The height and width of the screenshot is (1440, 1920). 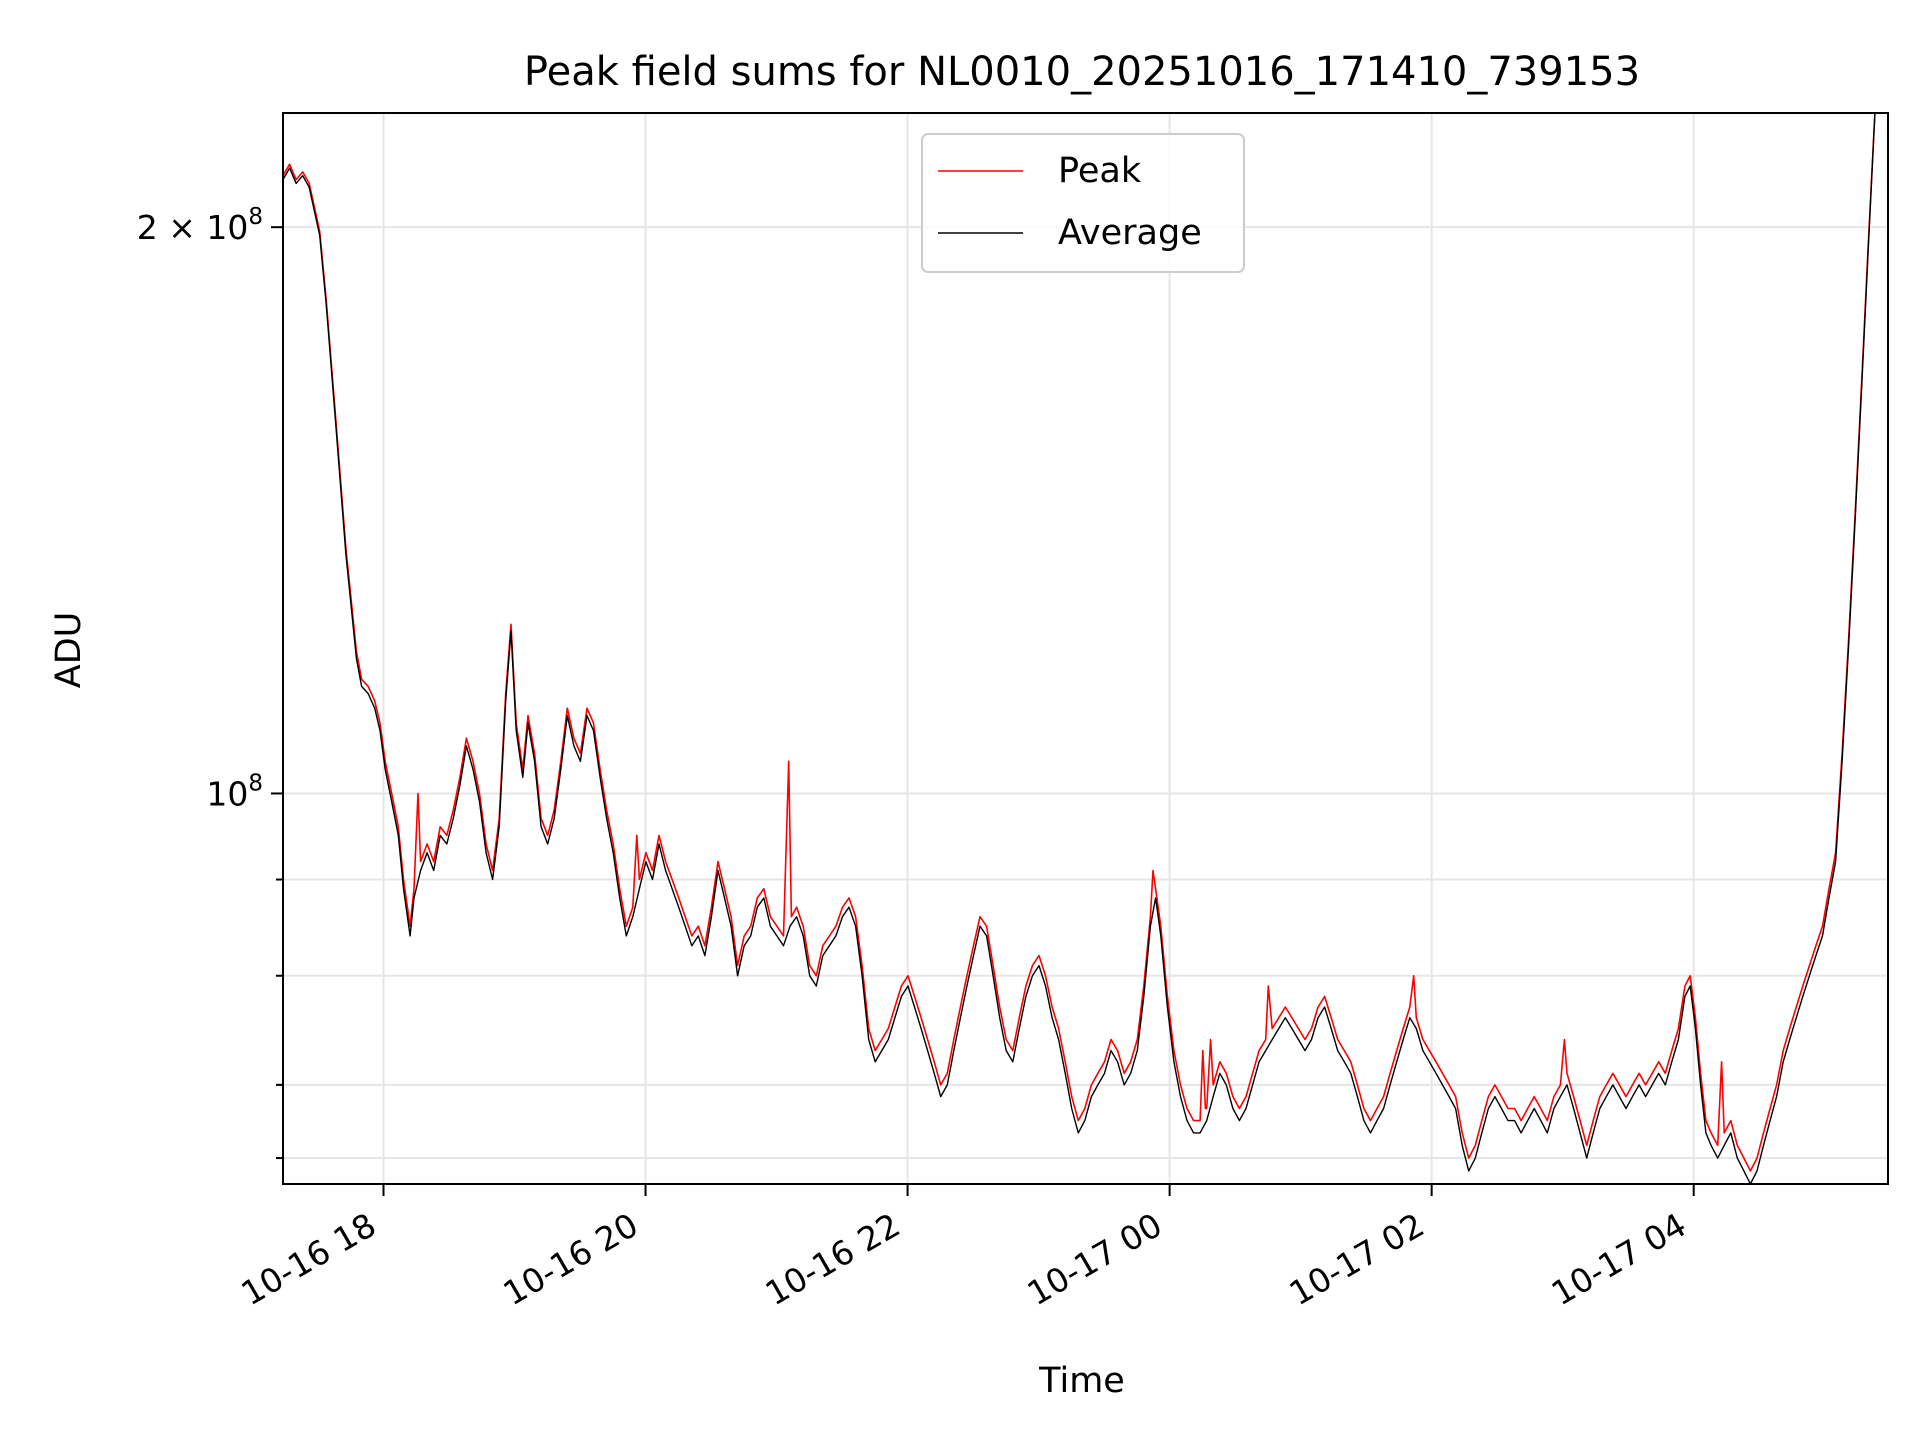 I want to click on x-tick-label-1: 10-16 20, so click(x=571, y=1259).